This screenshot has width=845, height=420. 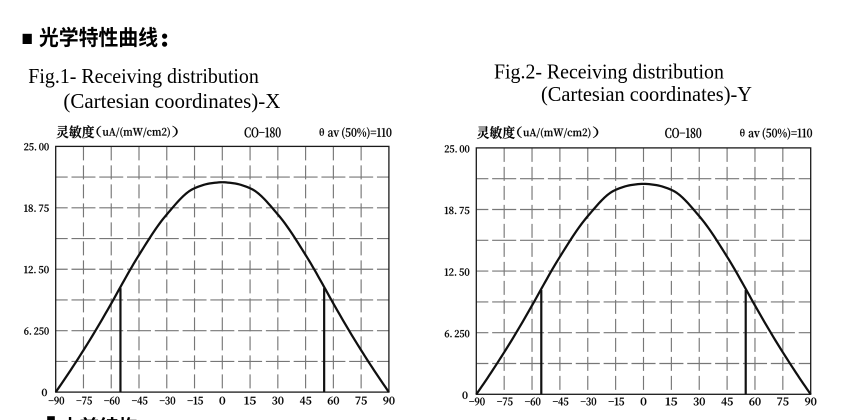 What do you see at coordinates (171, 101) in the screenshot?
I see `svg-text: (Cartesian coordinates)-X` at bounding box center [171, 101].